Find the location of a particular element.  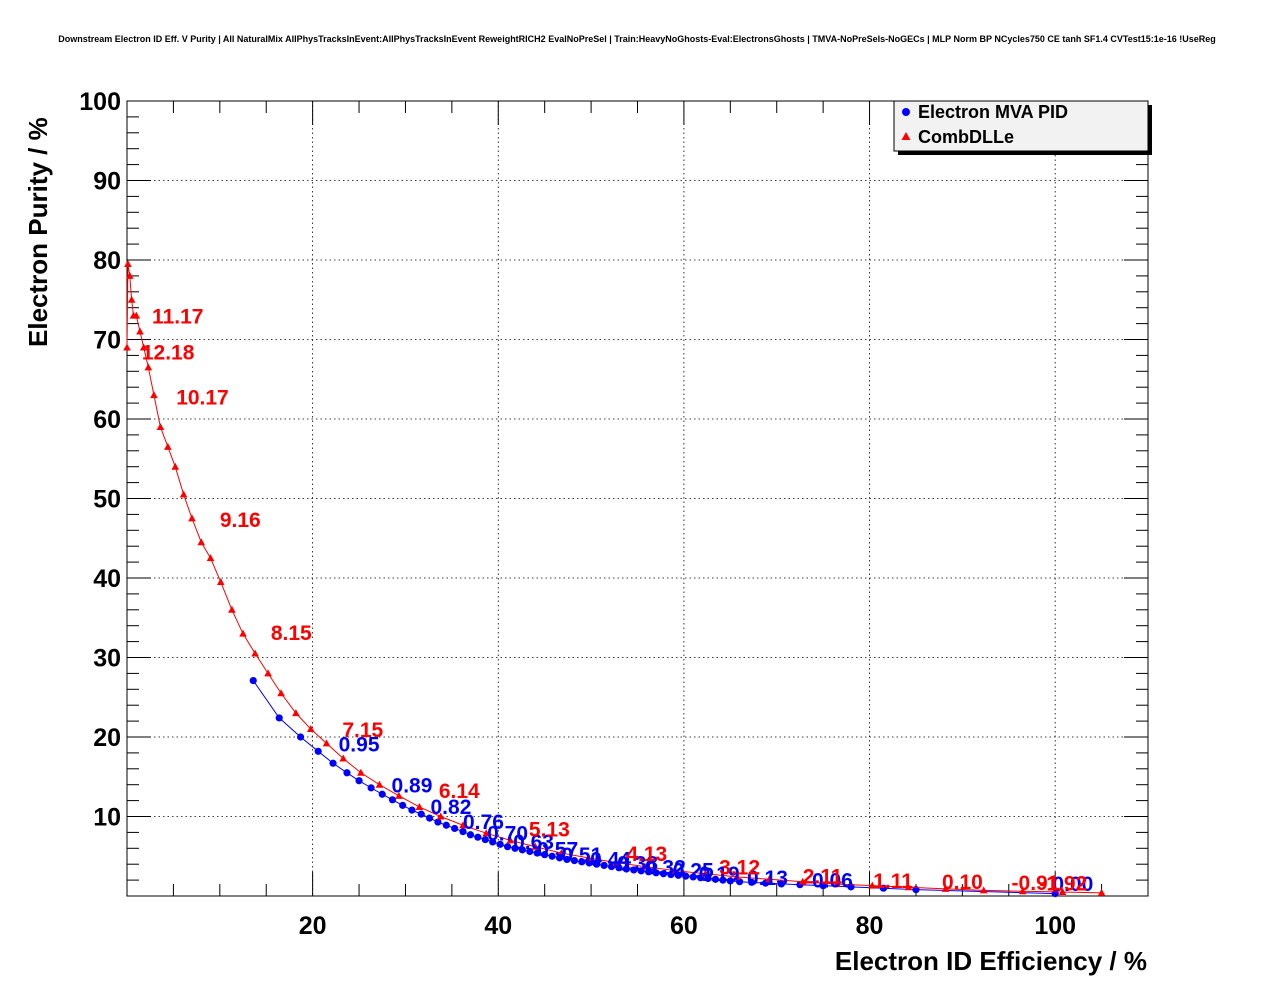

x-tick-label: 80 is located at coordinates (870, 926).